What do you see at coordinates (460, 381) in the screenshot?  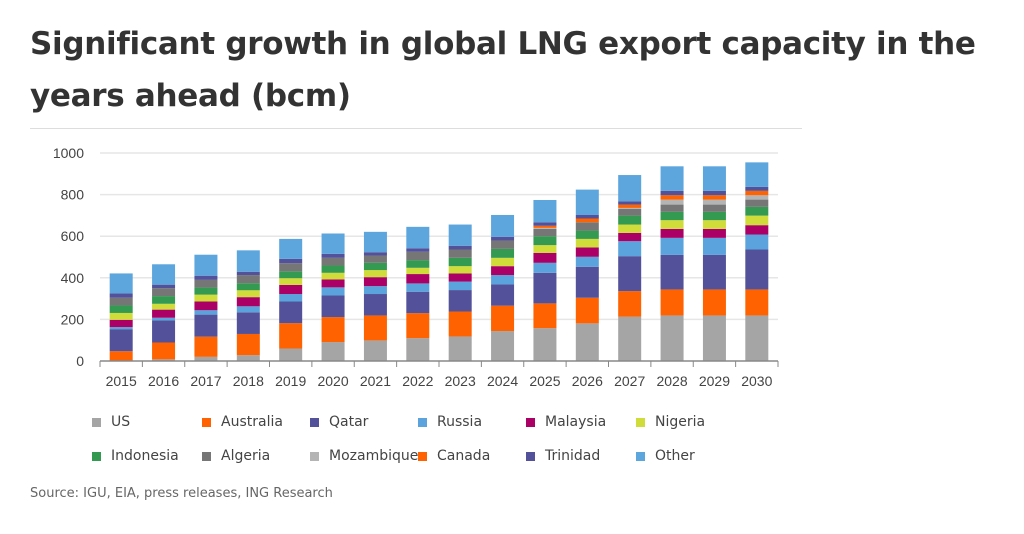 I see `x-tick-label: 2023` at bounding box center [460, 381].